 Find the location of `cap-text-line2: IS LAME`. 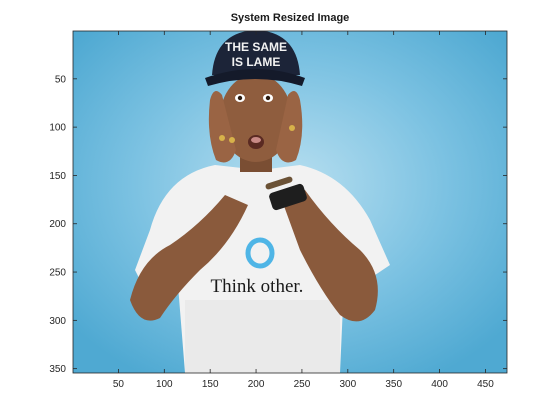

cap-text-line2: IS LAME is located at coordinates (256, 62).